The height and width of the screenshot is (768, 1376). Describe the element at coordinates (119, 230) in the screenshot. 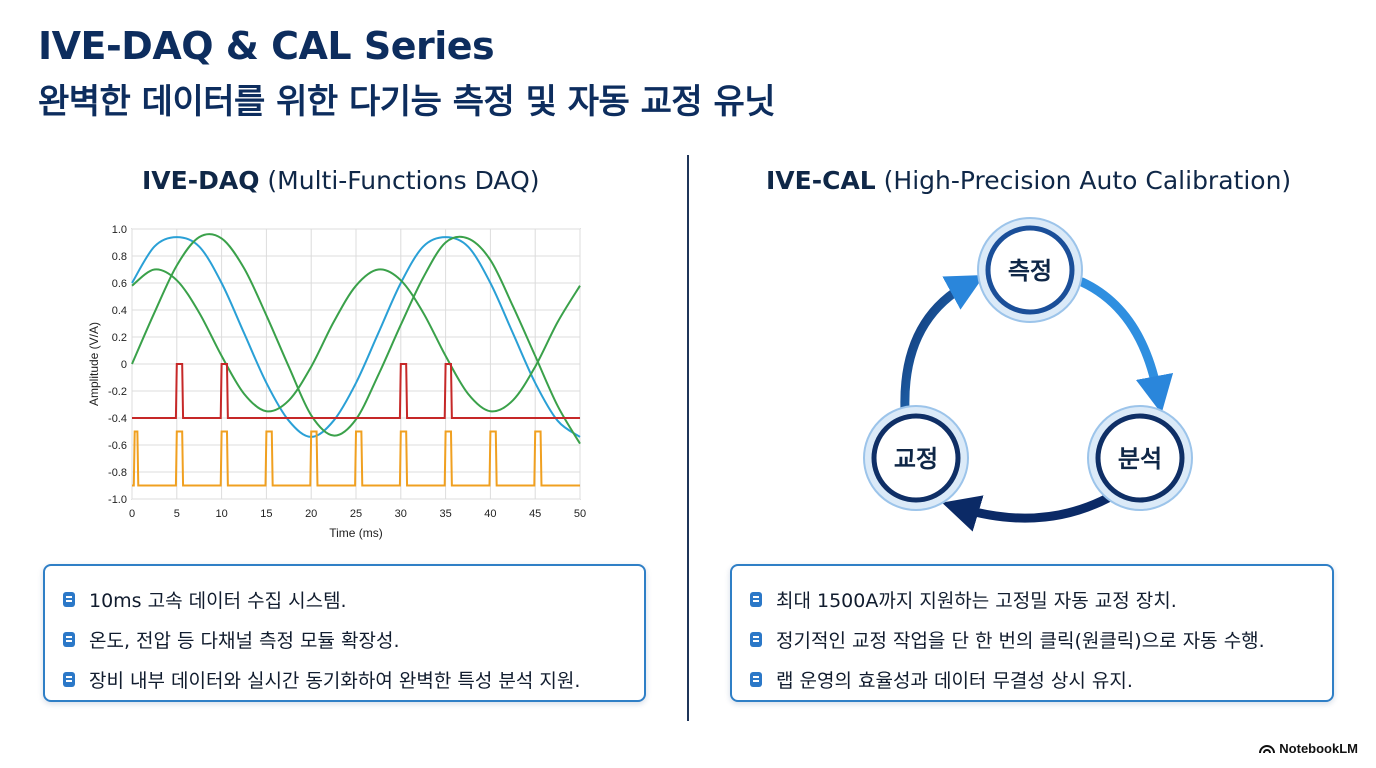

I see `y-tick-label: 1.0` at that location.